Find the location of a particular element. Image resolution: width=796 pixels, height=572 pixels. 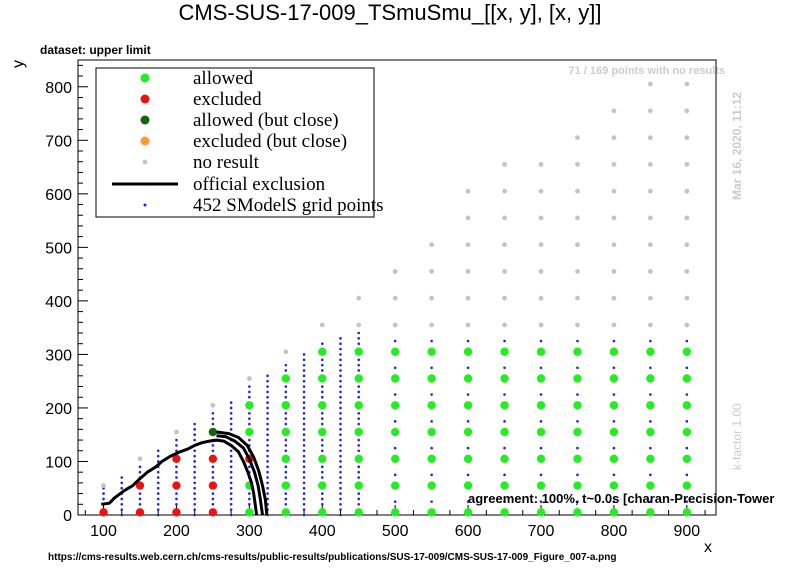

counter-text: 71 / 169 points with no results is located at coordinates (647, 71).